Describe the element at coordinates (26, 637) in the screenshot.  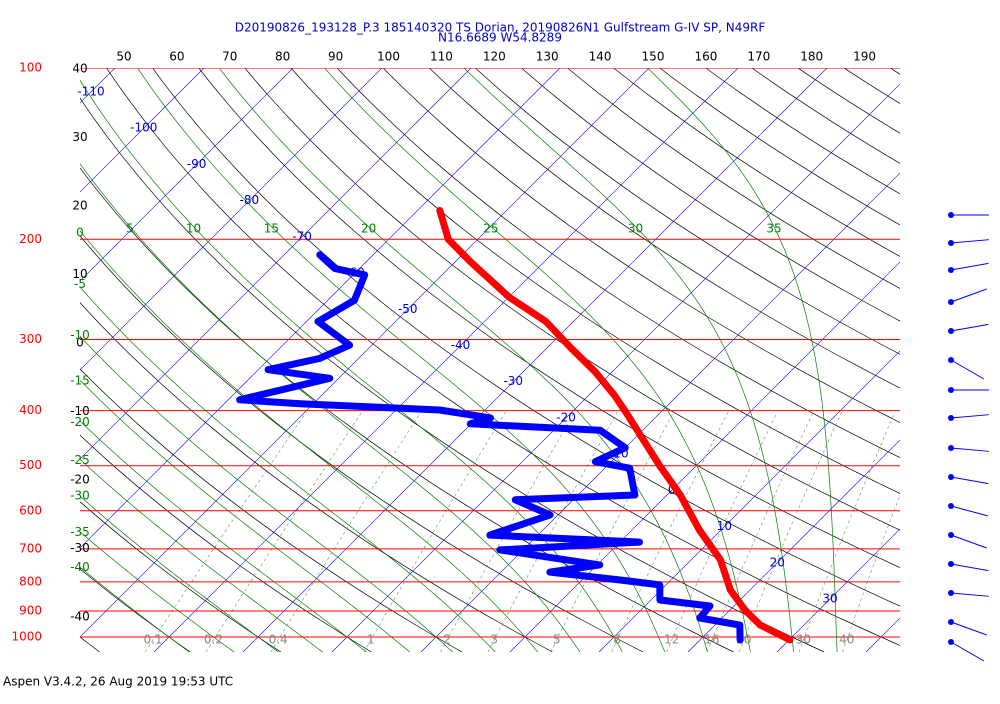
I see `y-tick-label: 1000` at that location.